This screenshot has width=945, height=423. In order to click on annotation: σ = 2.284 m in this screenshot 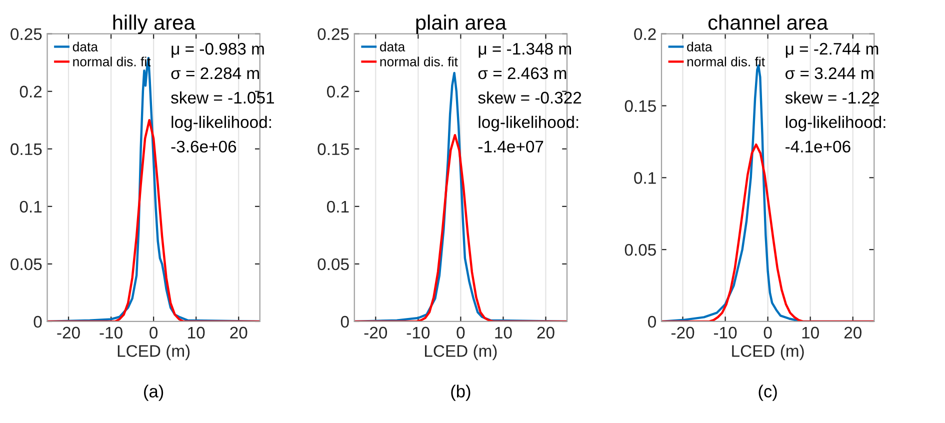, I will do `click(215, 73)`.